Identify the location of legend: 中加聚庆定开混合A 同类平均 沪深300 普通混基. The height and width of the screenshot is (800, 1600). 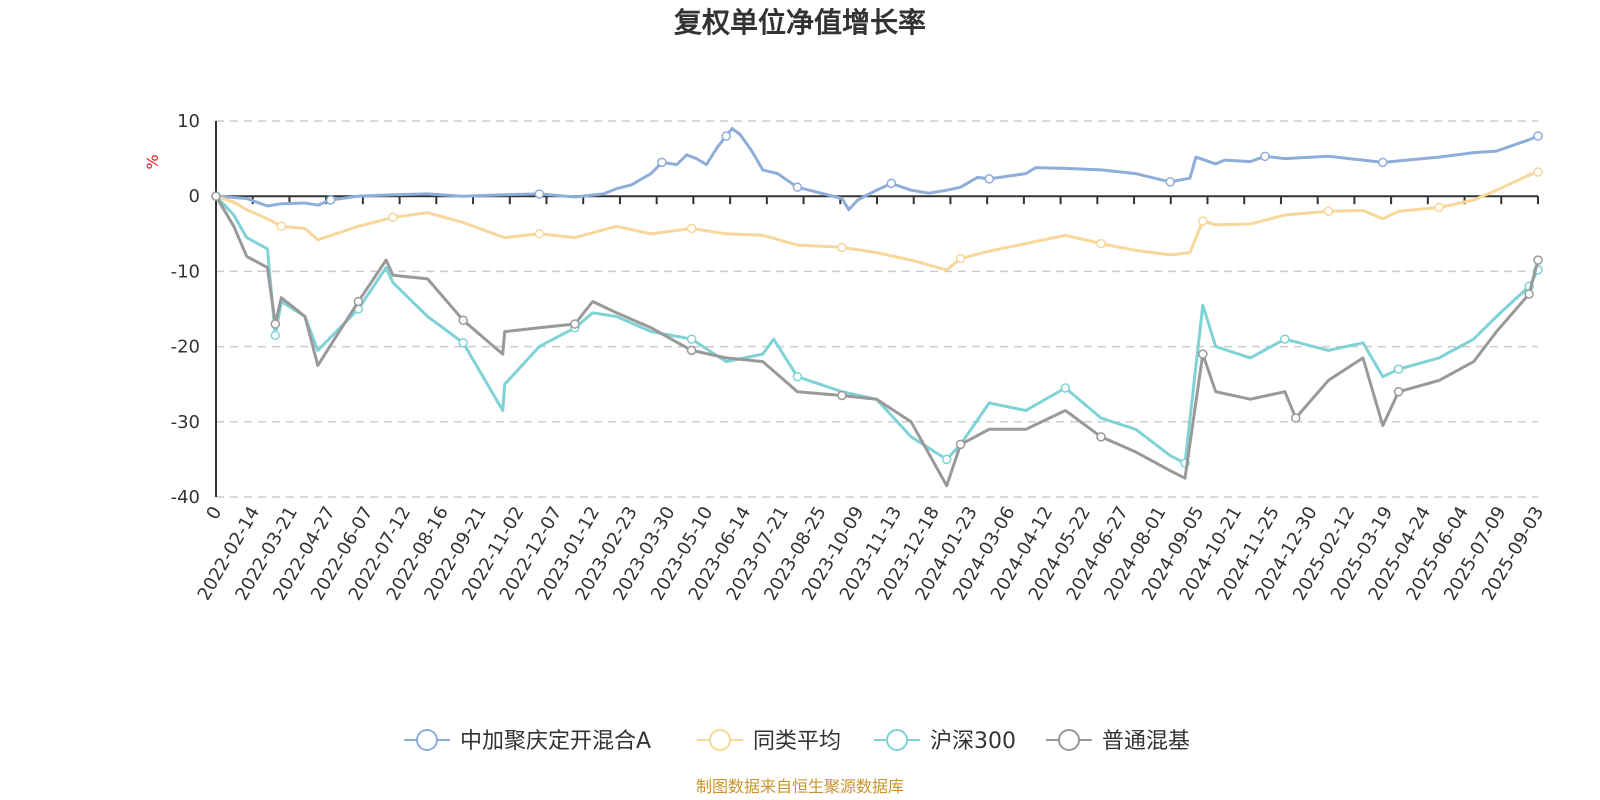
(797, 741).